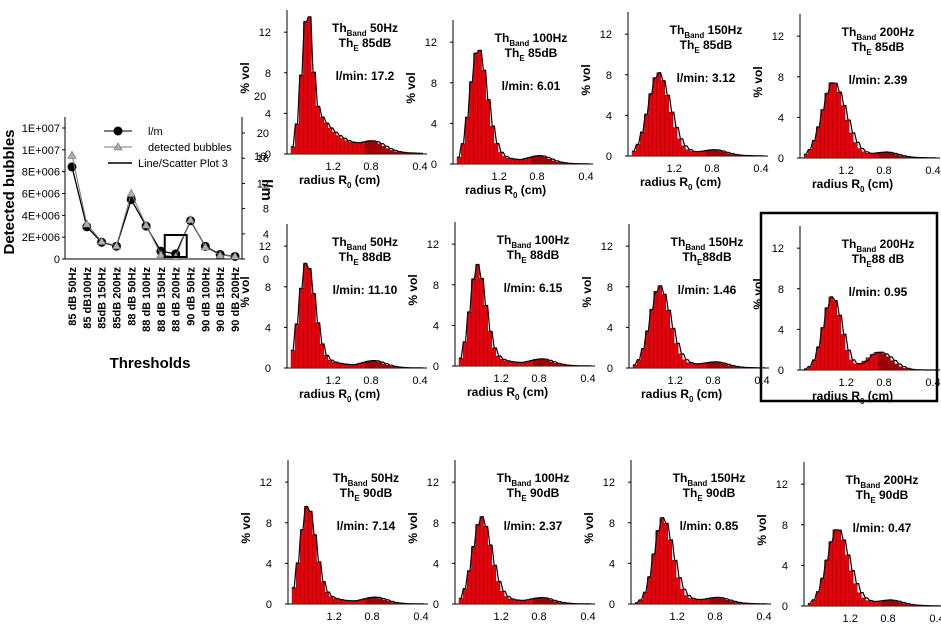 Image resolution: width=941 pixels, height=625 pixels. I want to click on histogram-title-e-value: 88dB, so click(543, 255).